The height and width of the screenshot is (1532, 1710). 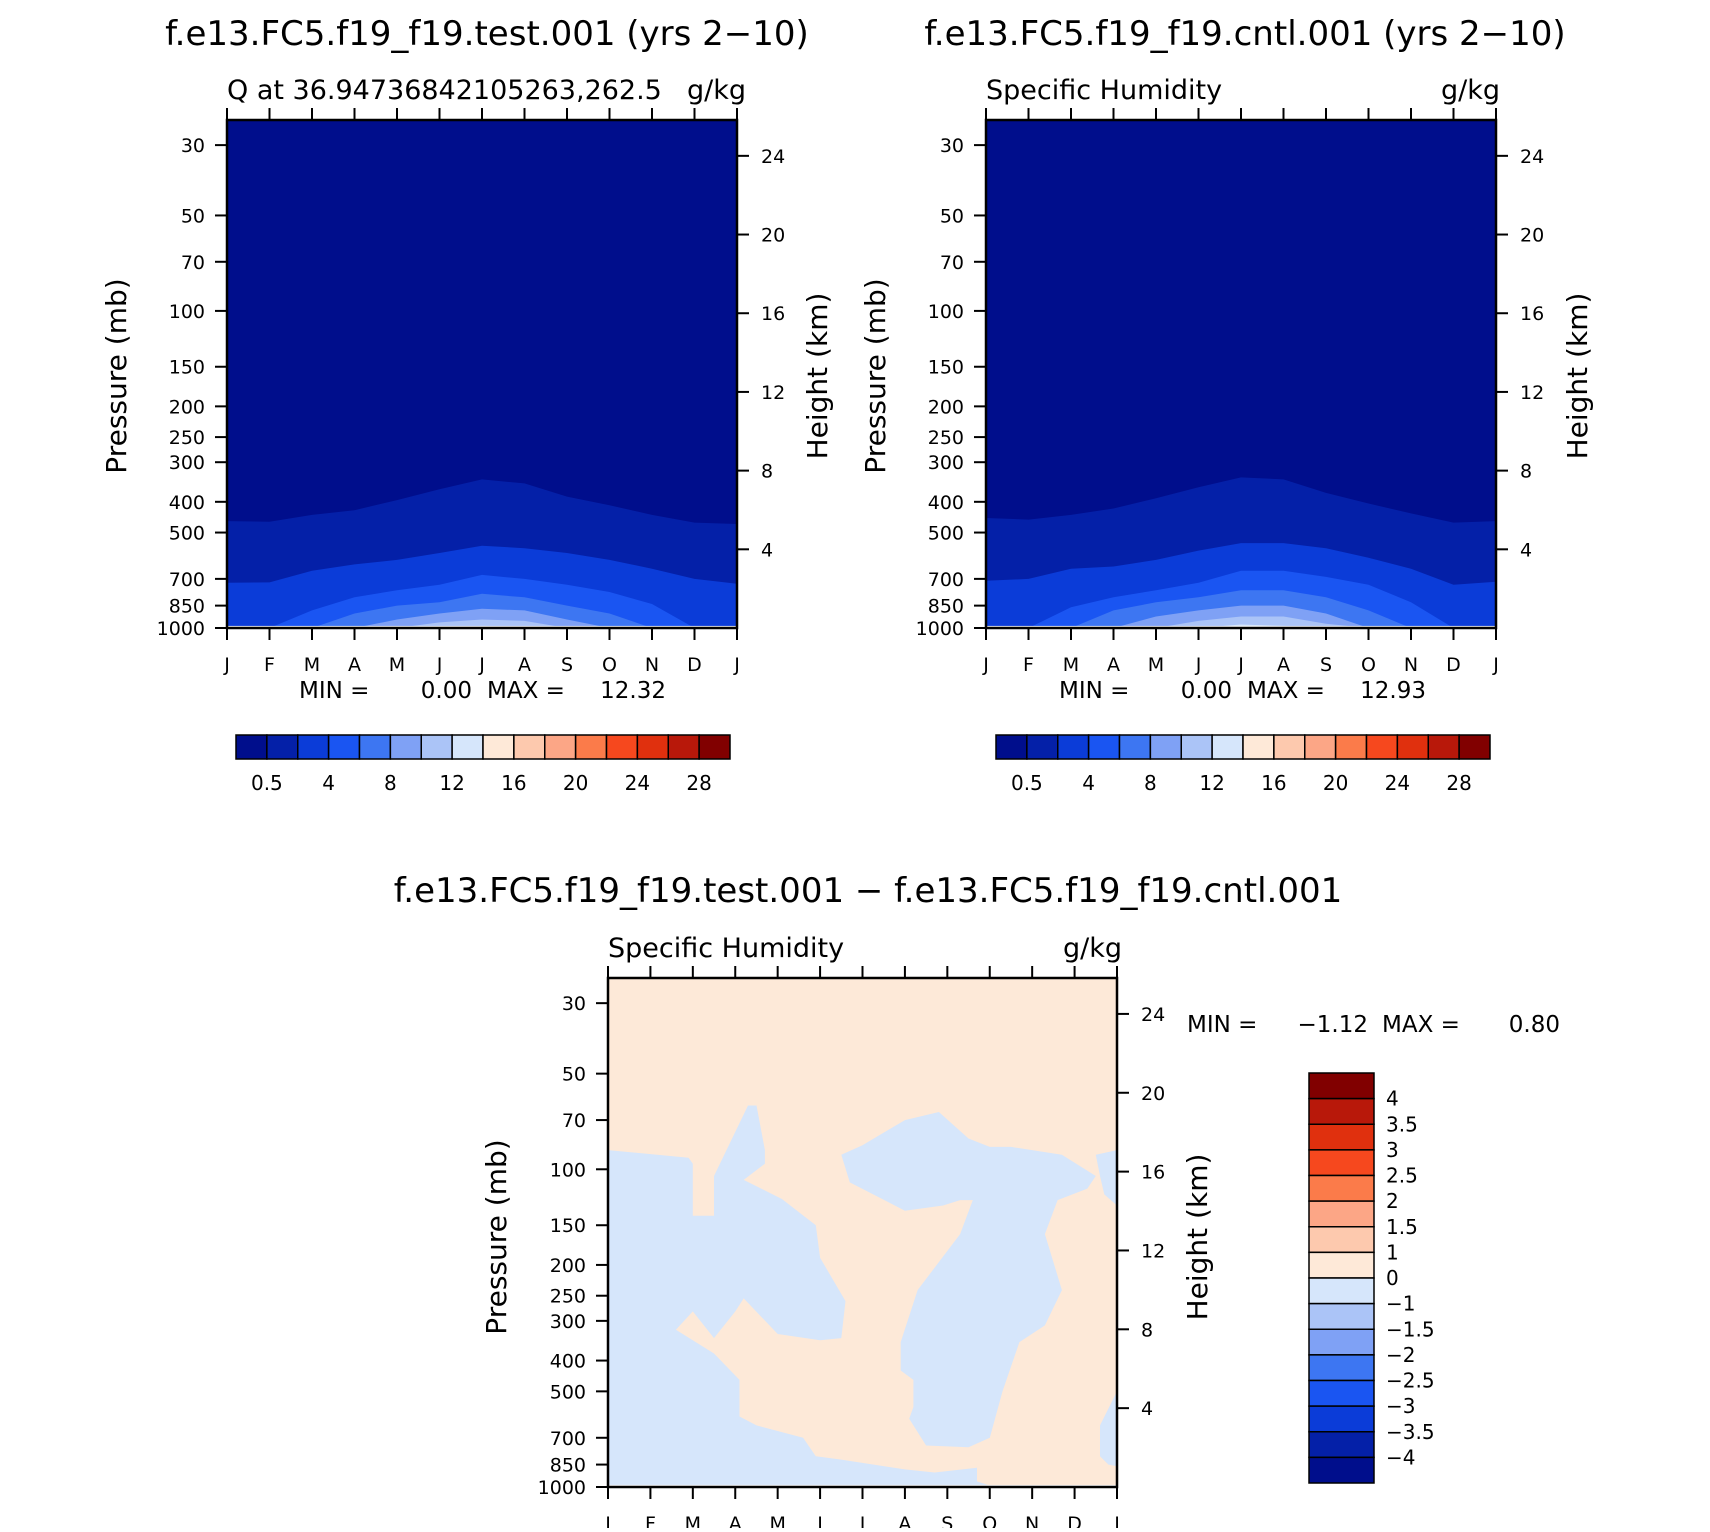 I want to click on y-tick-label: 500, so click(x=187, y=534).